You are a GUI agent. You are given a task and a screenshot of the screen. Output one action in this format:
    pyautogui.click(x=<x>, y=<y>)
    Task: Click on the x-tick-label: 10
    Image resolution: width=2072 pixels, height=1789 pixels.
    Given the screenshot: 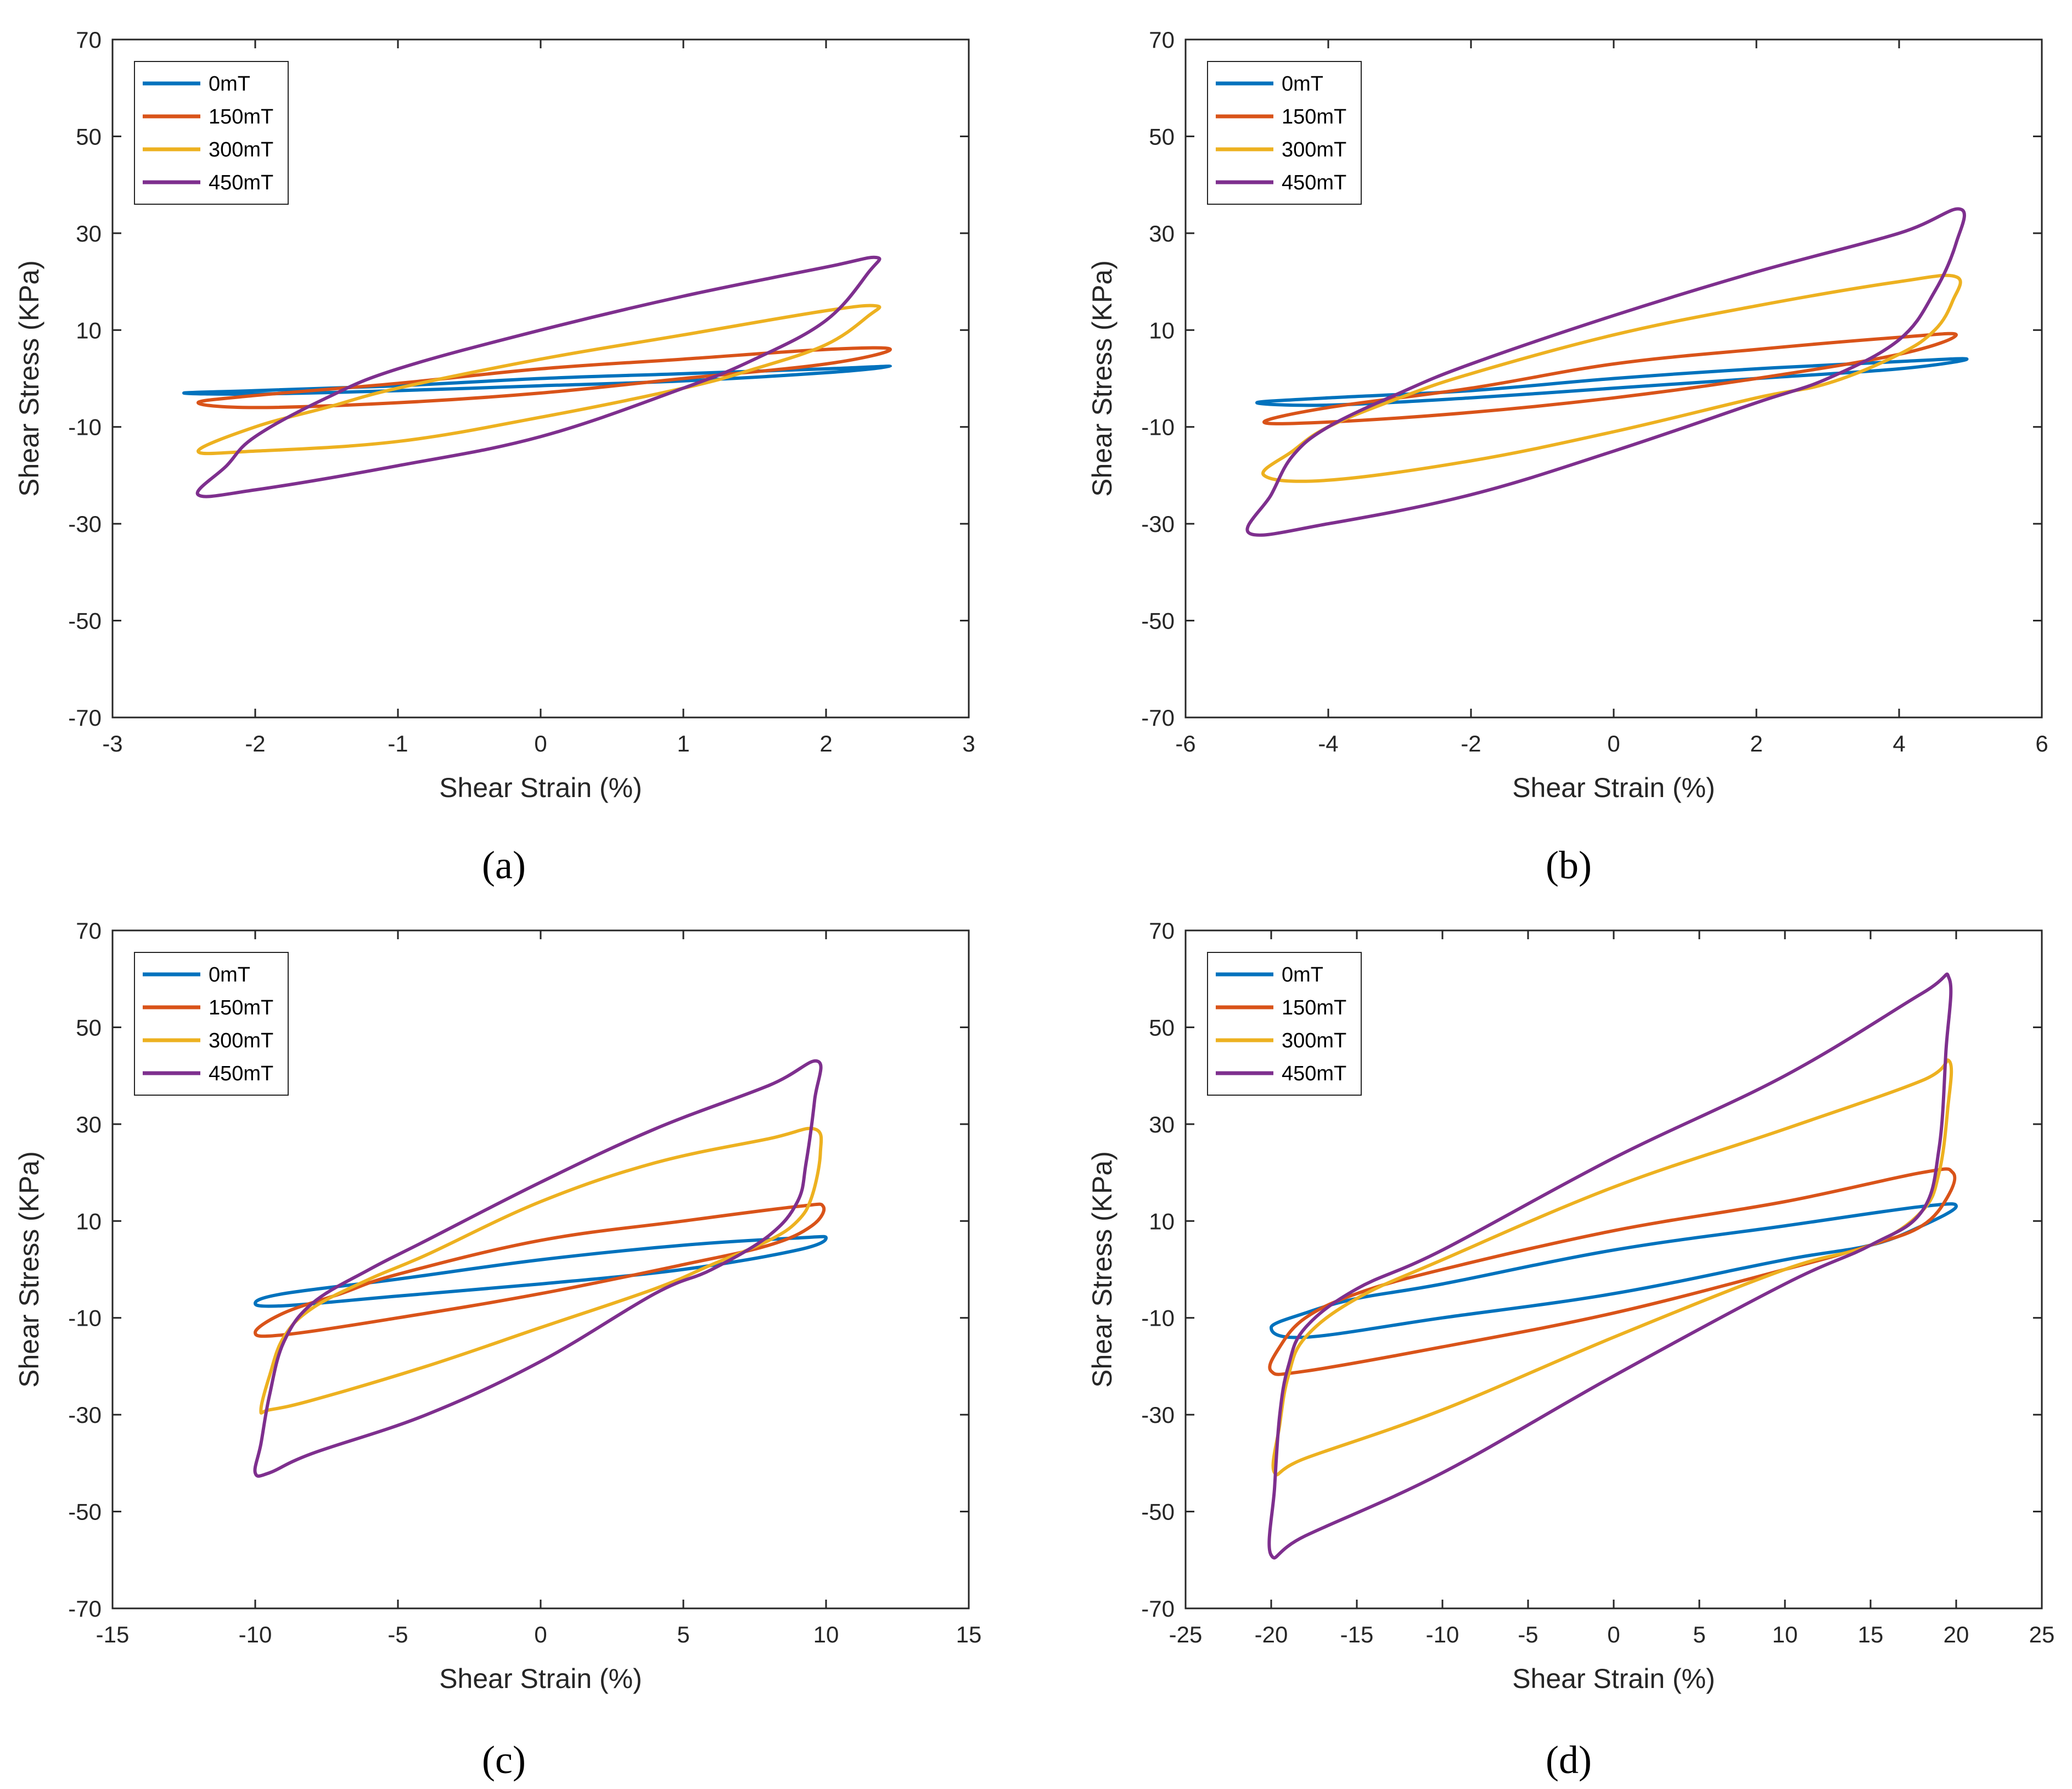 What is the action you would take?
    pyautogui.click(x=1785, y=1634)
    